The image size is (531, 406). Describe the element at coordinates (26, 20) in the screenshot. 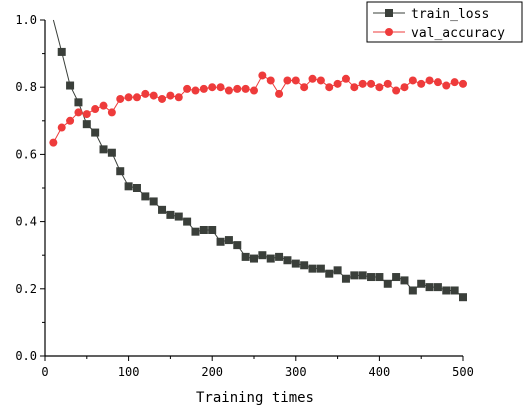

I see `y-tick-label: 1.0` at that location.